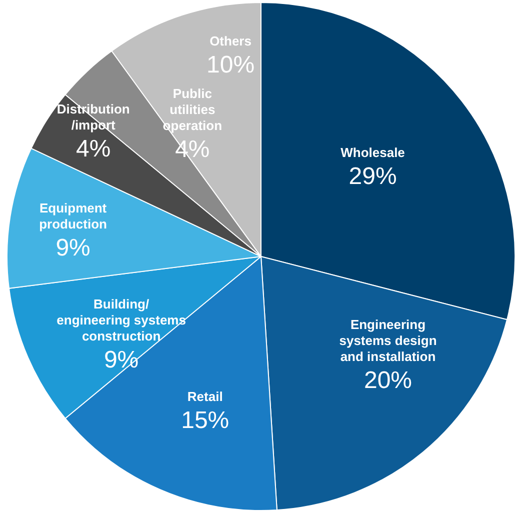 This screenshot has width=522, height=513. I want to click on slice-label: Equipment production, so click(73, 216).